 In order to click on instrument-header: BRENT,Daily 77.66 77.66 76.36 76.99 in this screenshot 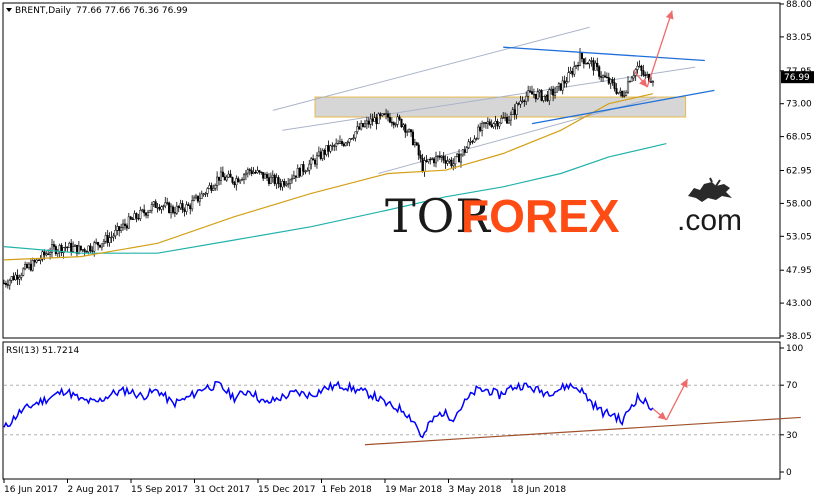, I will do `click(97, 11)`.